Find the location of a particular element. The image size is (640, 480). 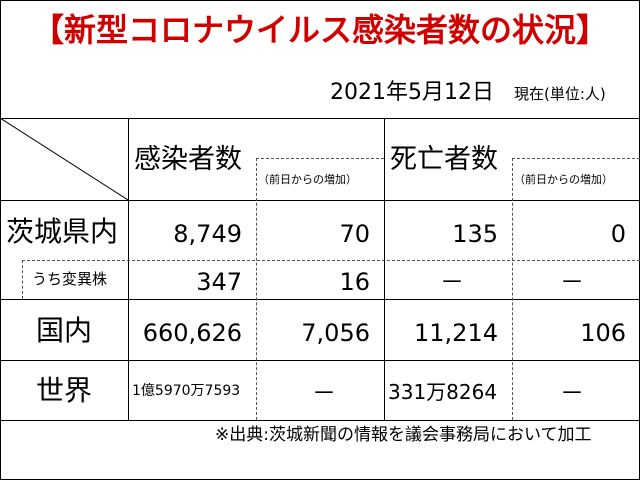

header-deaths-change: （前日からの増加） is located at coordinates (563, 179).